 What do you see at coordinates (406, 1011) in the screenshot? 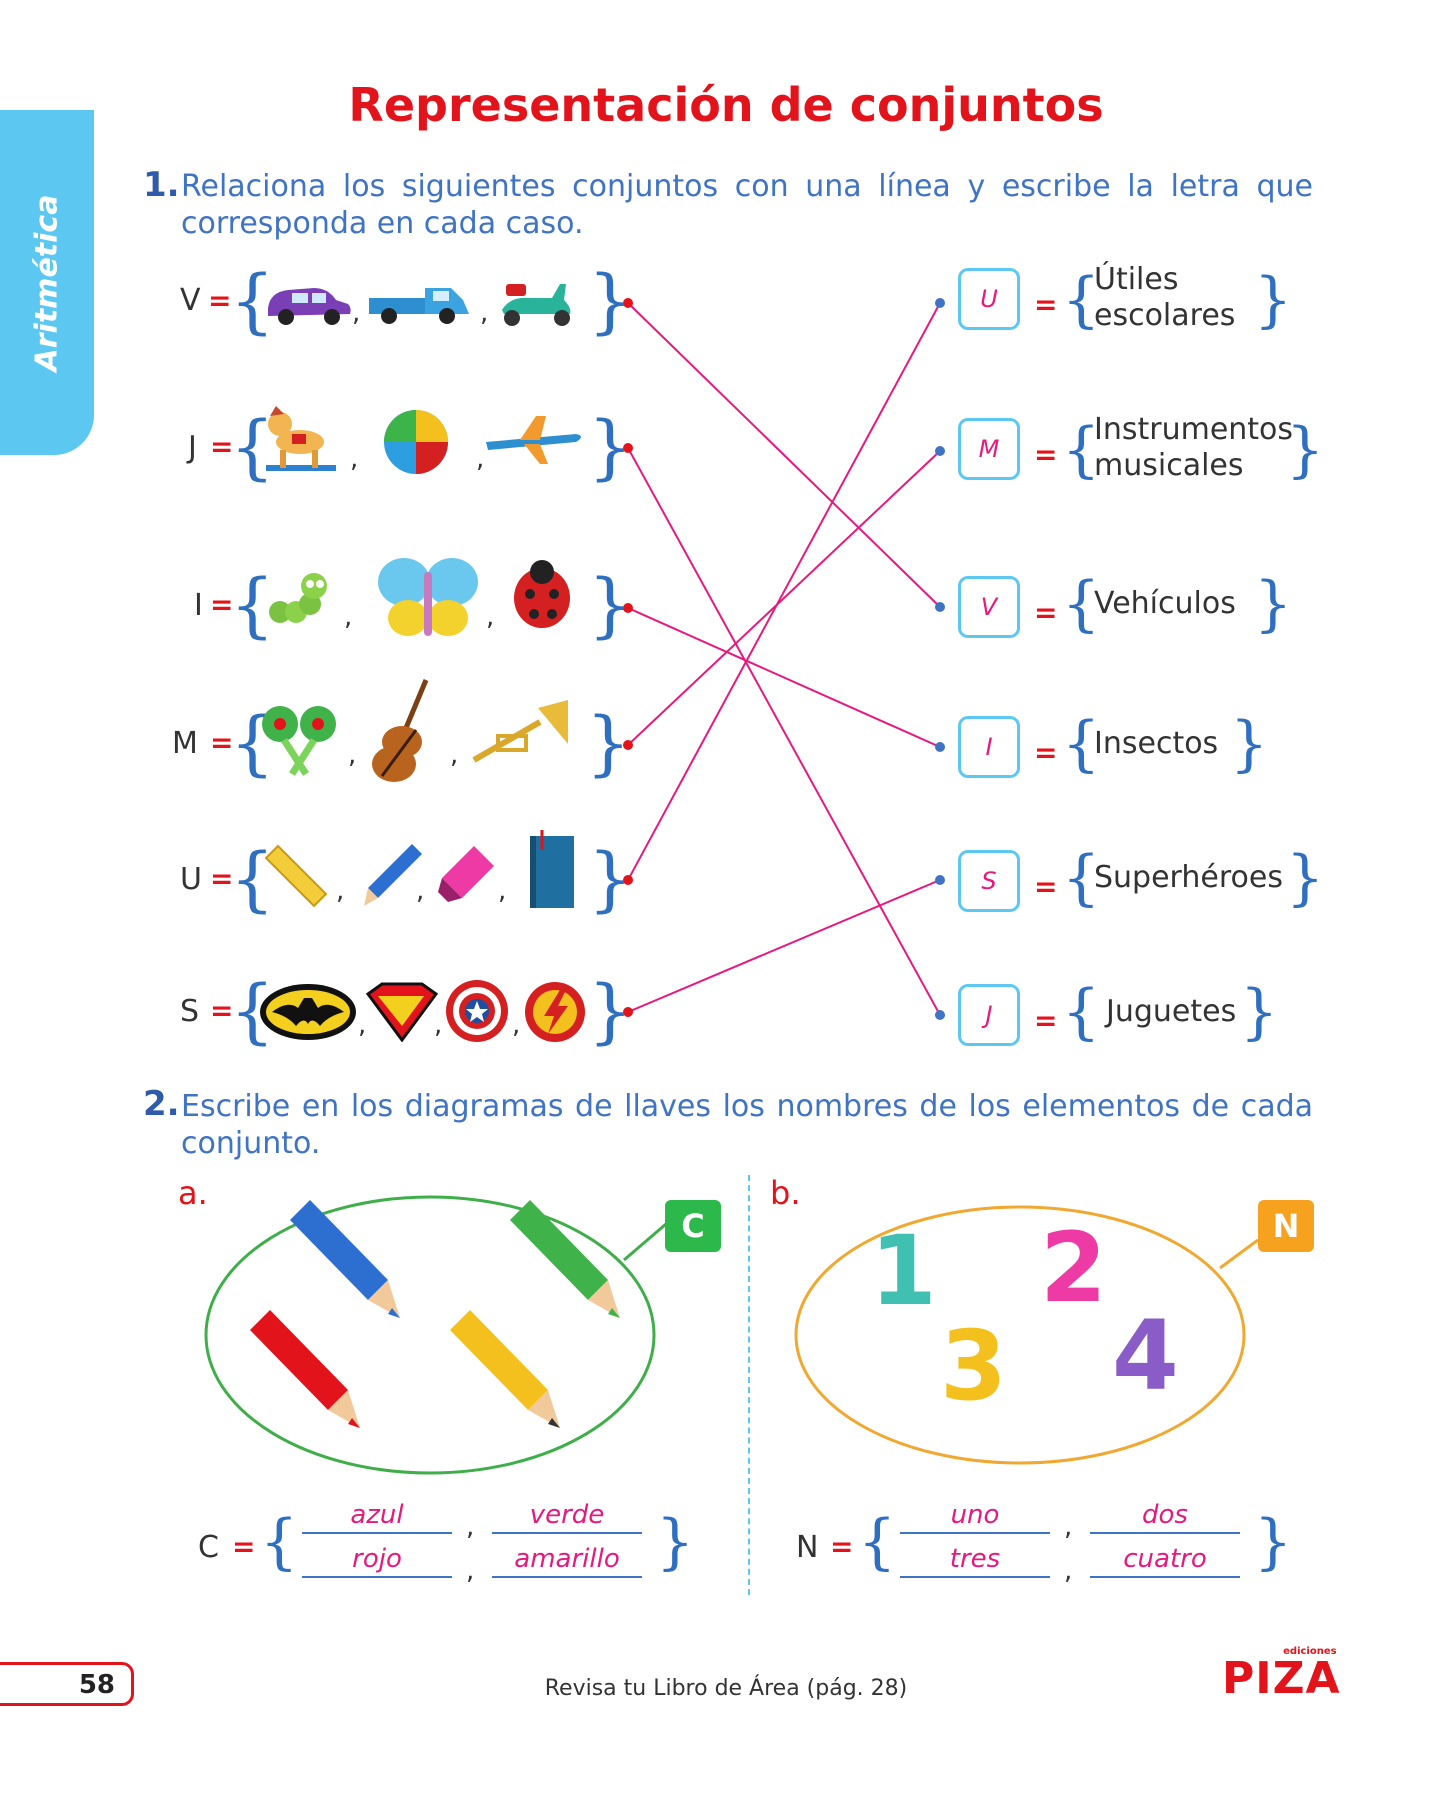
I see `set-S: S = { , , , }` at bounding box center [406, 1011].